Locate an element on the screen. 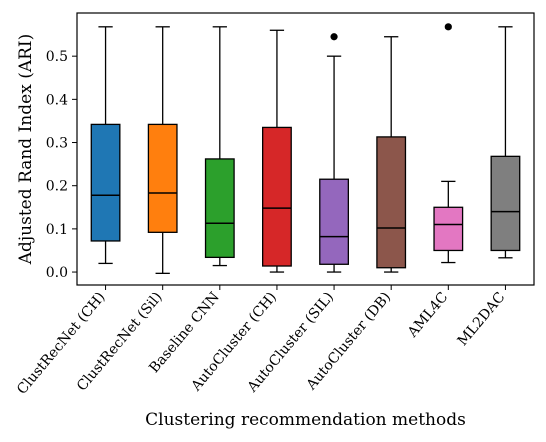  y-axis: 0.0 0.1 0.2 0.3 0.4 0.5 is located at coordinates (61, 165).